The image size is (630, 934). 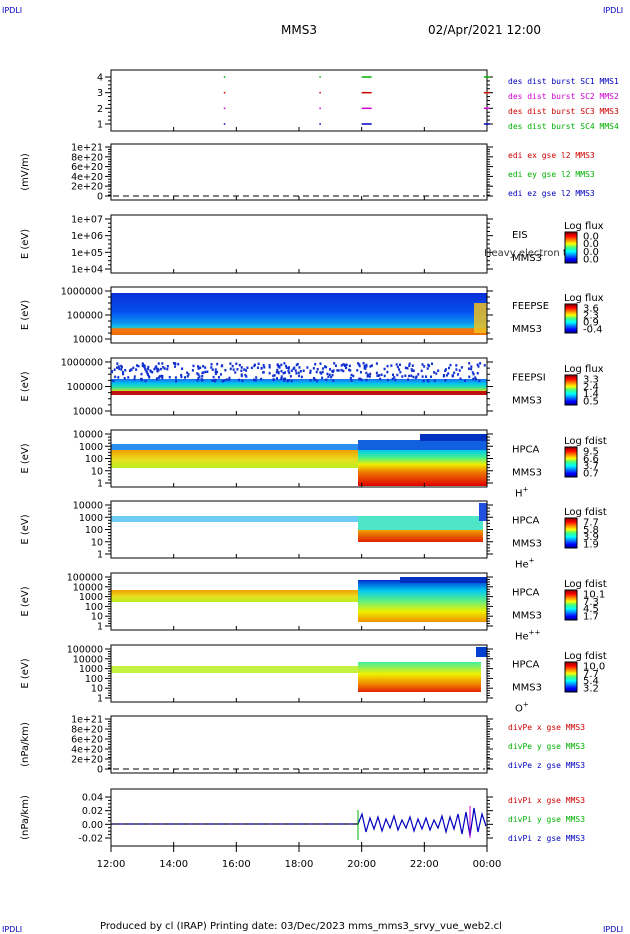 What do you see at coordinates (100, 699) in the screenshot?
I see `ytick-label: 1` at bounding box center [100, 699].